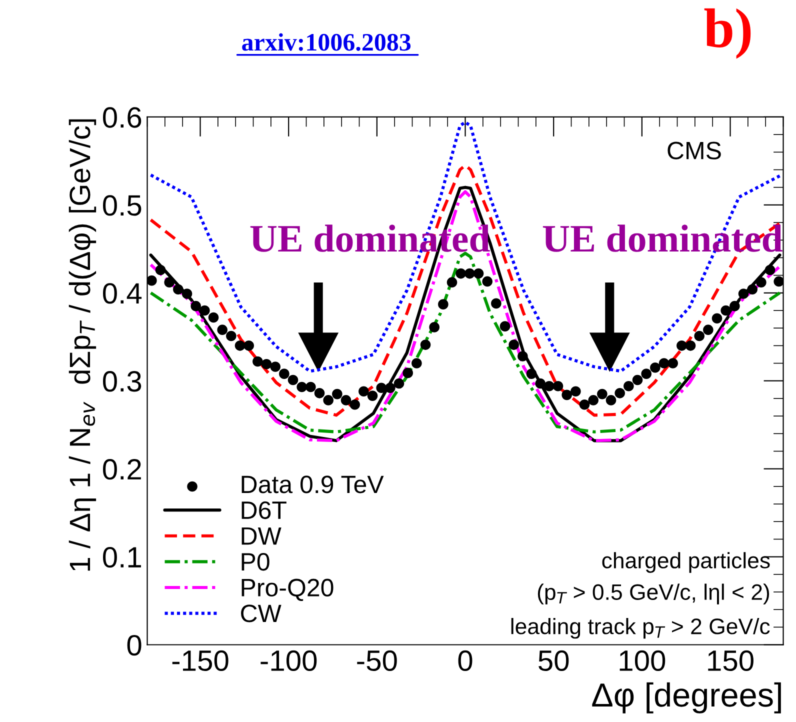 The image size is (796, 722). Describe the element at coordinates (465, 661) in the screenshot. I see `x-tick-label: 0` at that location.